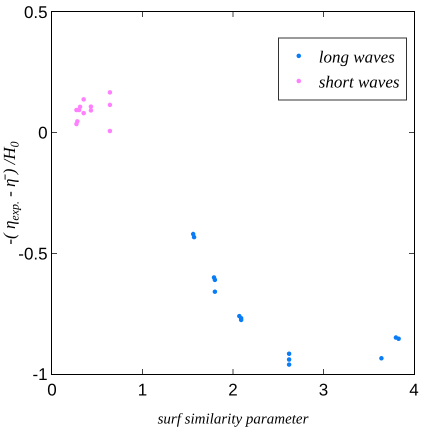  I want to click on x-tick-label: 2, so click(233, 390).